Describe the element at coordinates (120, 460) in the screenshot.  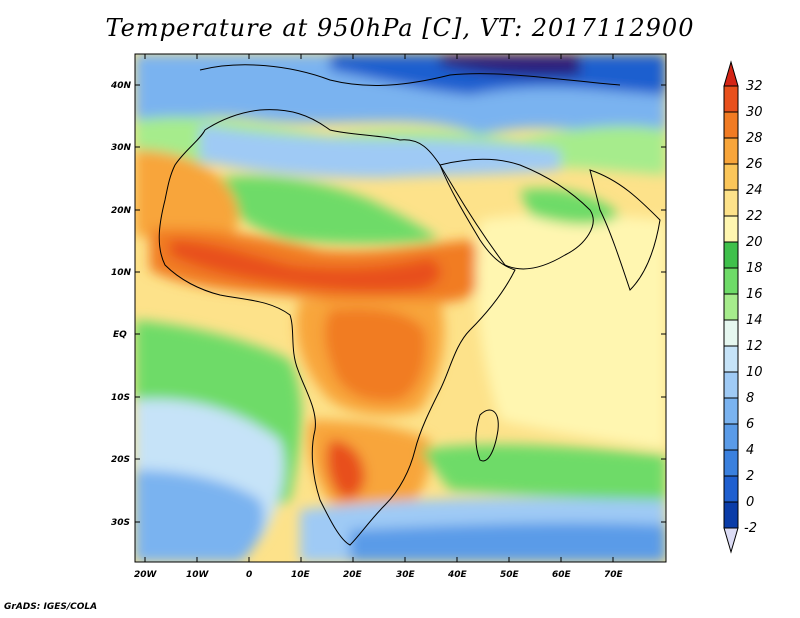
I see `lat-tick-20s: 20S` at that location.